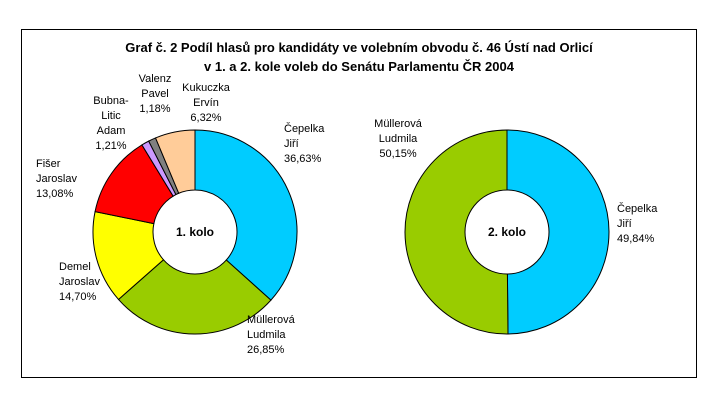  What do you see at coordinates (304, 143) in the screenshot?
I see `donut1-label-1: Čepelka Jiří 36,63%` at bounding box center [304, 143].